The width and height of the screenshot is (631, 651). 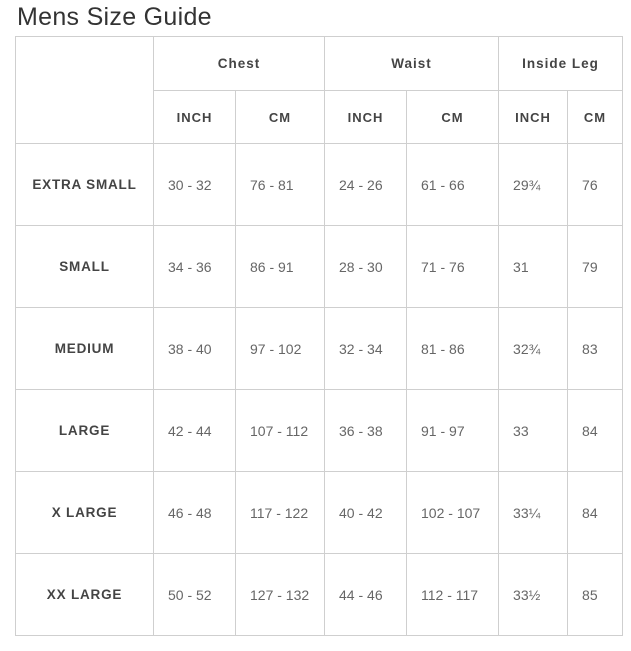 What do you see at coordinates (533, 348) in the screenshot?
I see `cell-leg-in: 32¾` at bounding box center [533, 348].